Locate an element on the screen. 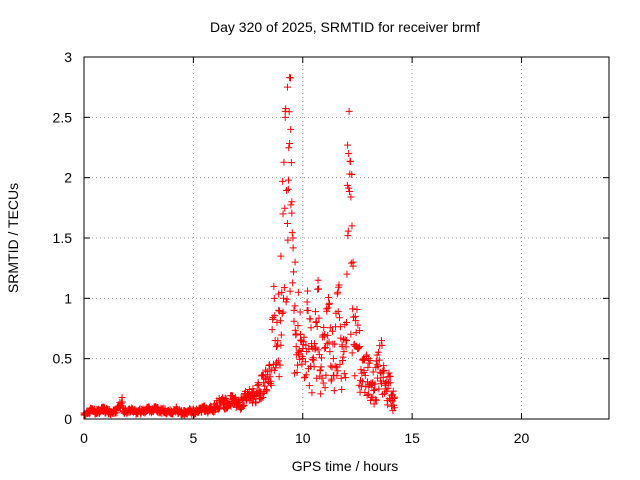 The image size is (640, 480). x-tick-label: 15 is located at coordinates (412, 438).